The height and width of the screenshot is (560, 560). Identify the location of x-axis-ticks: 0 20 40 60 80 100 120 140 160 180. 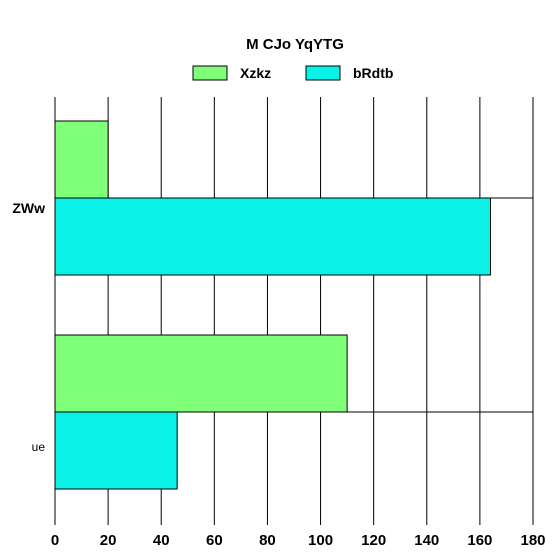
(298, 540).